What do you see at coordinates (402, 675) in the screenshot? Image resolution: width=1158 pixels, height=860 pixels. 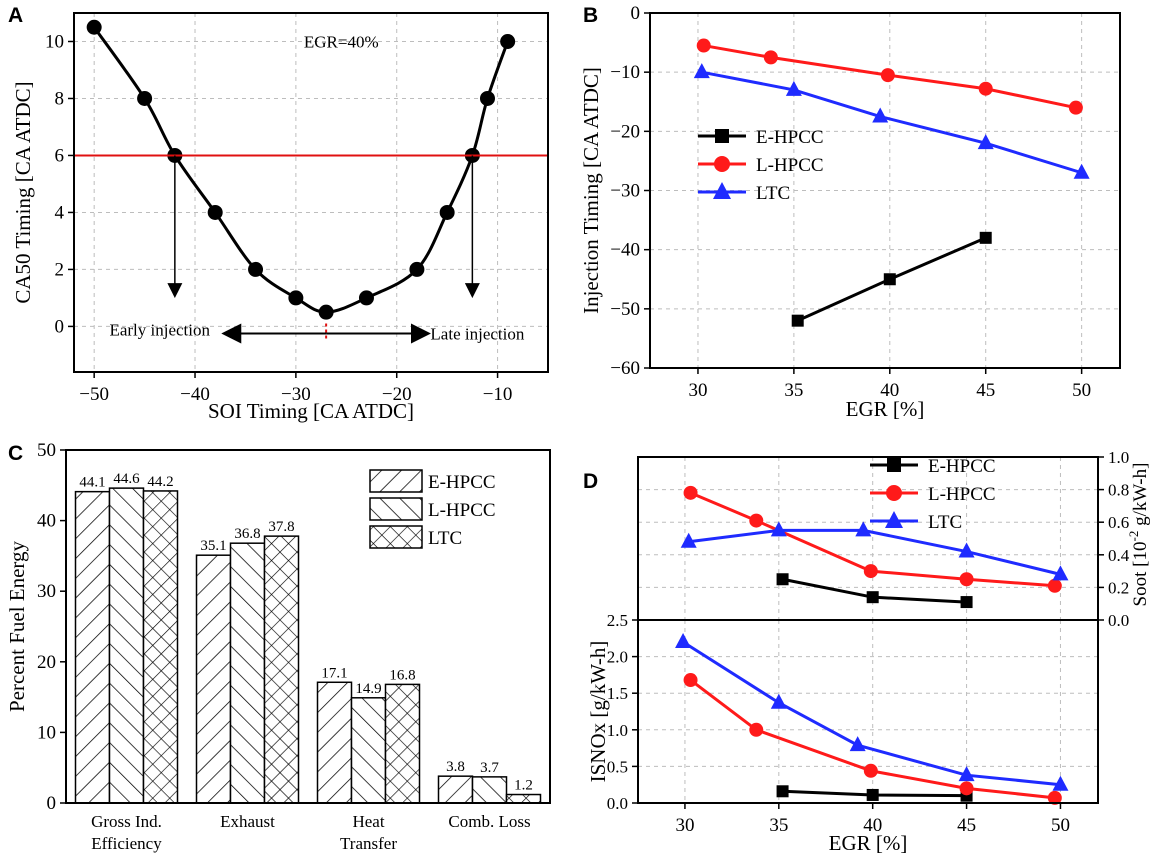 I see `bar-data-label: 16.8` at bounding box center [402, 675].